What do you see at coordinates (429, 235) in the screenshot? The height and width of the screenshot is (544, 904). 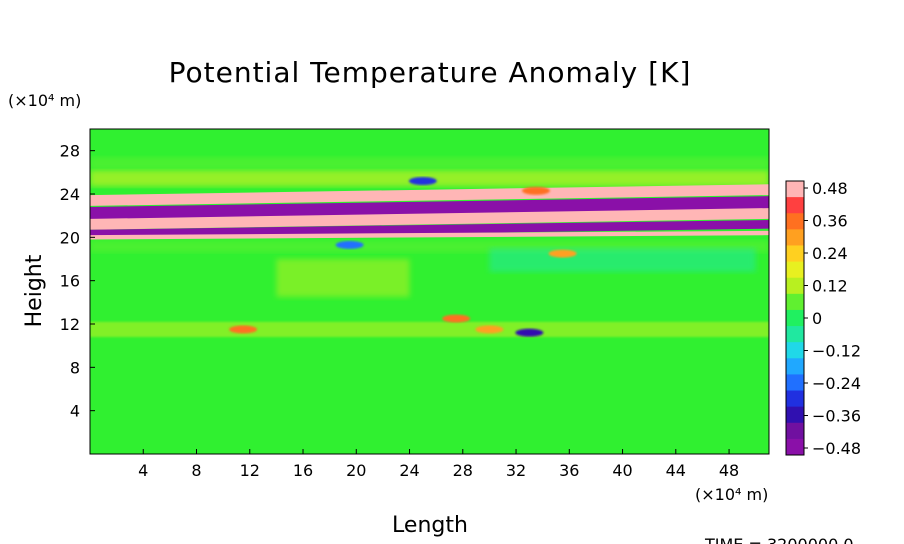 I see `band-pink-low` at bounding box center [429, 235].